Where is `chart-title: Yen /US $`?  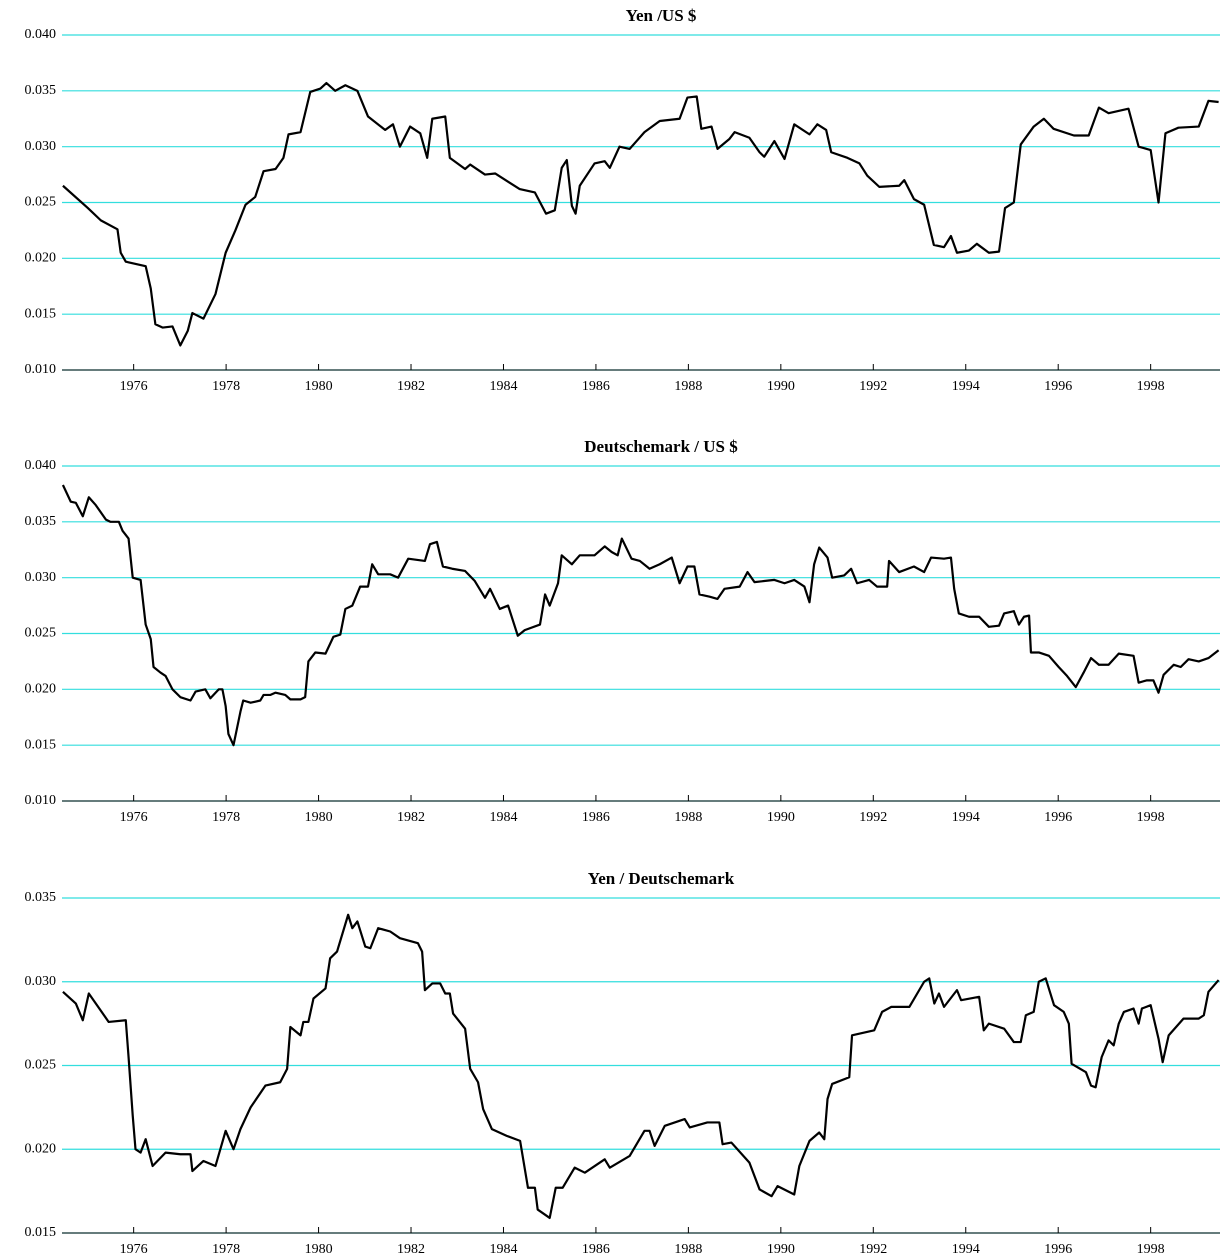 chart-title: Yen /US $ is located at coordinates (661, 15).